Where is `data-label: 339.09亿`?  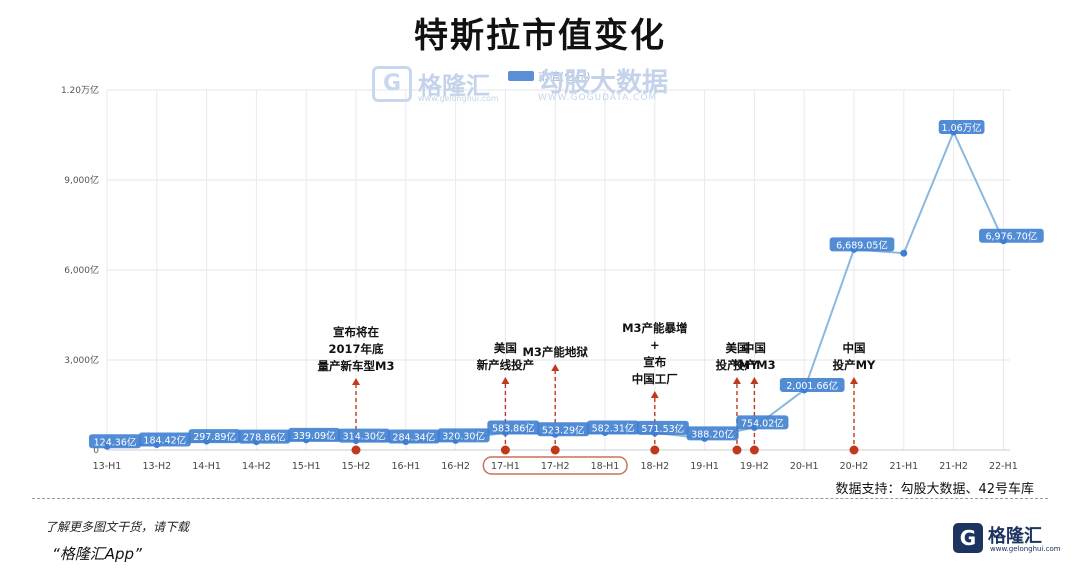
data-label: 339.09亿 is located at coordinates (314, 436).